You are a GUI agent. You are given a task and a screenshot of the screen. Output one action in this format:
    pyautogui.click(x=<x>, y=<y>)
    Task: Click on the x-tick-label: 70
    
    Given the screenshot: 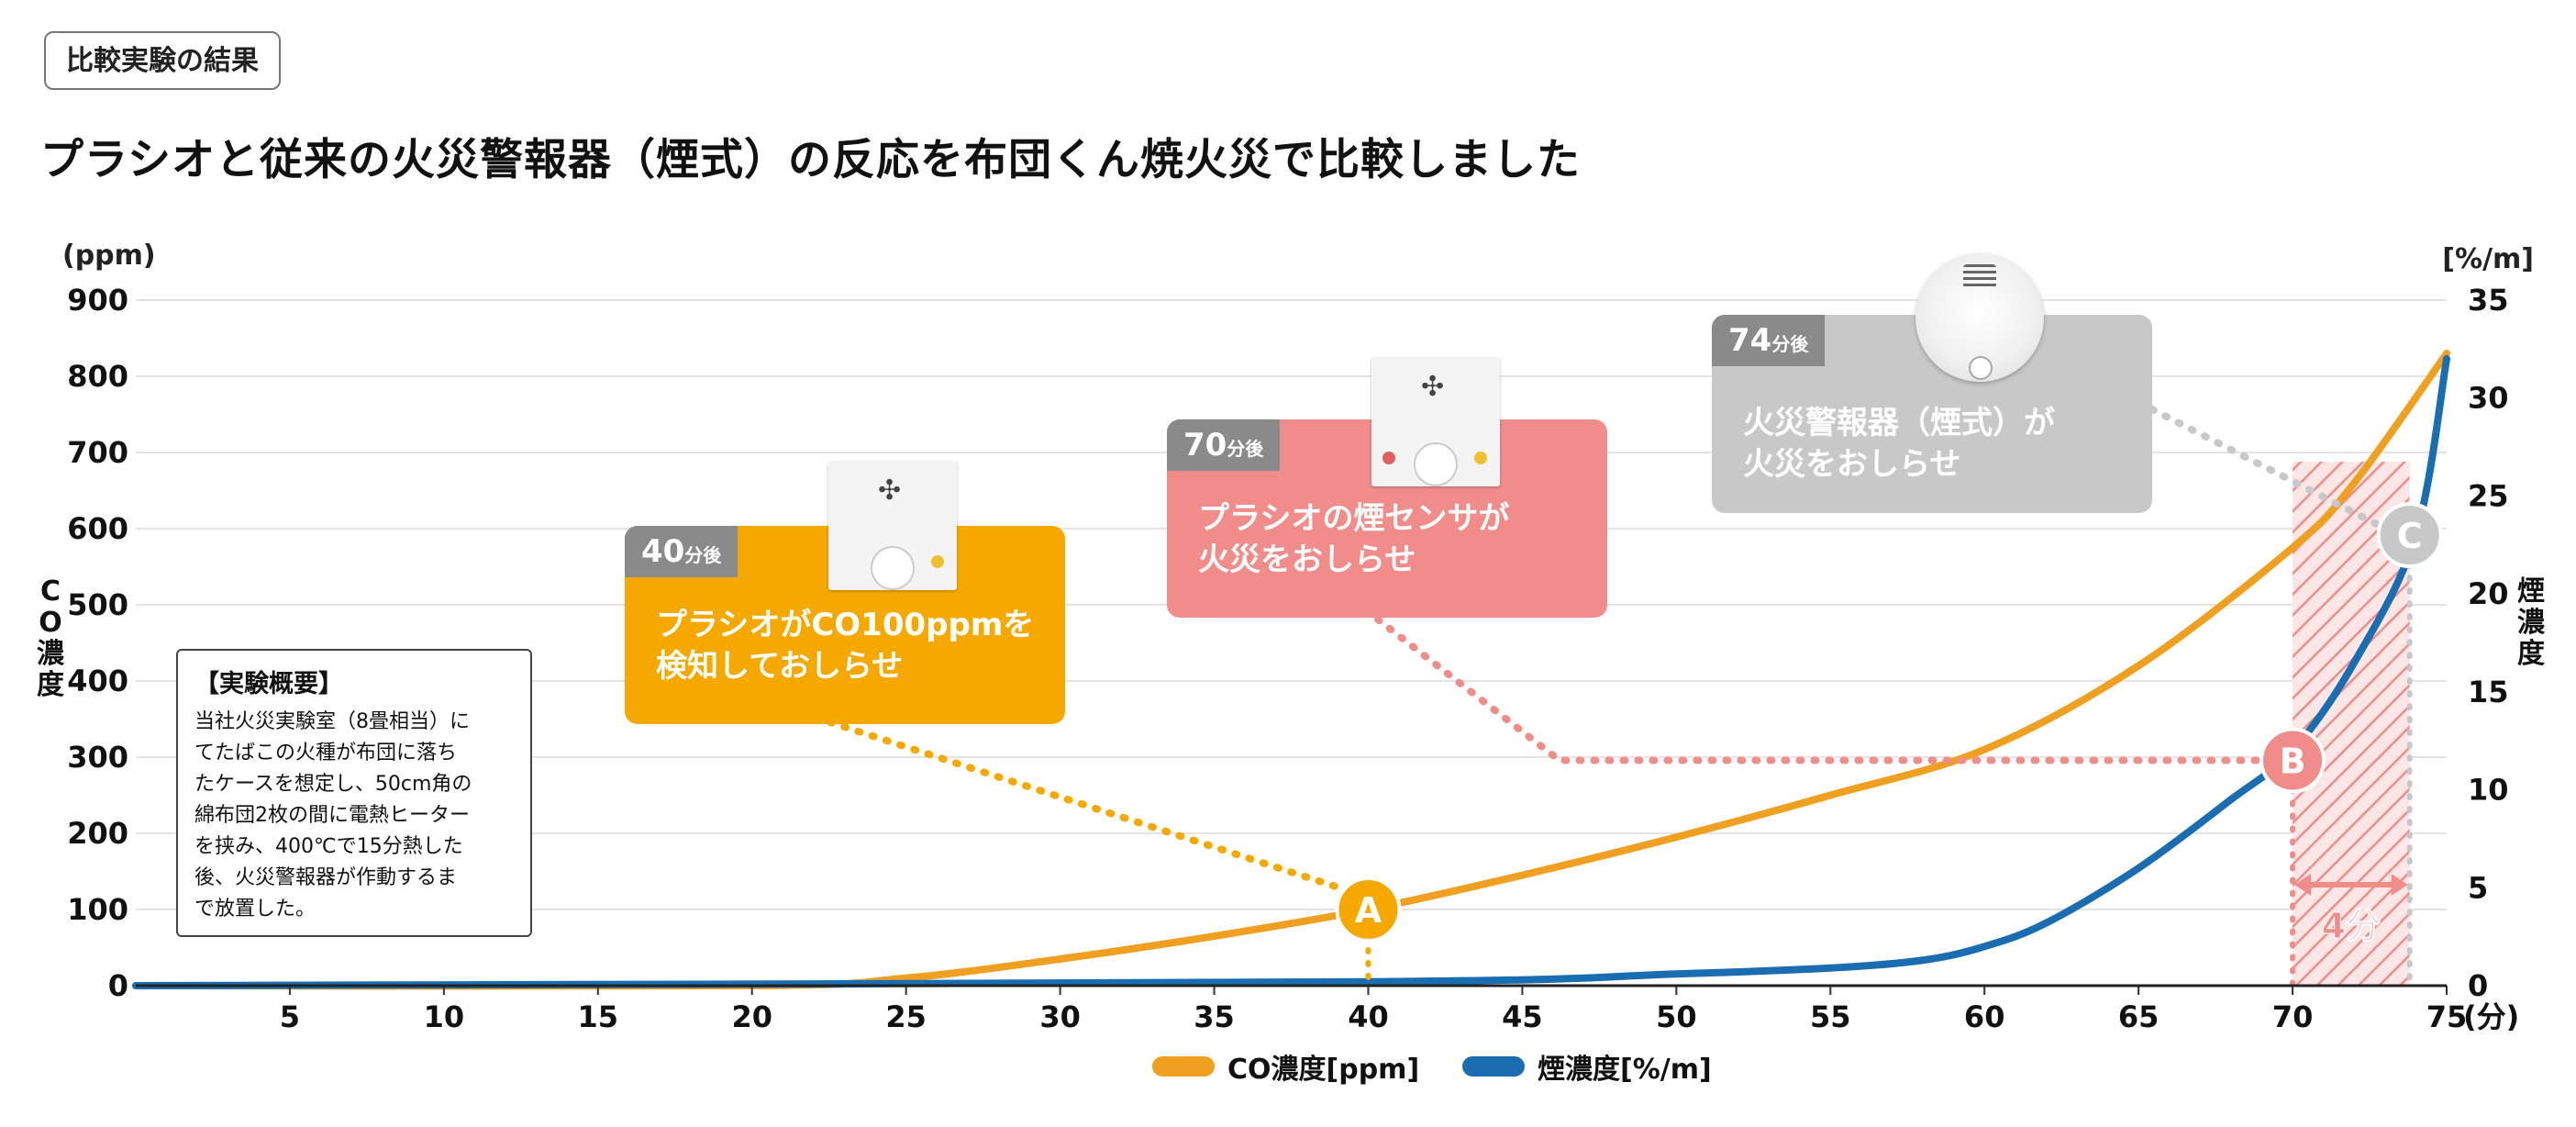 What is the action you would take?
    pyautogui.click(x=2293, y=1016)
    